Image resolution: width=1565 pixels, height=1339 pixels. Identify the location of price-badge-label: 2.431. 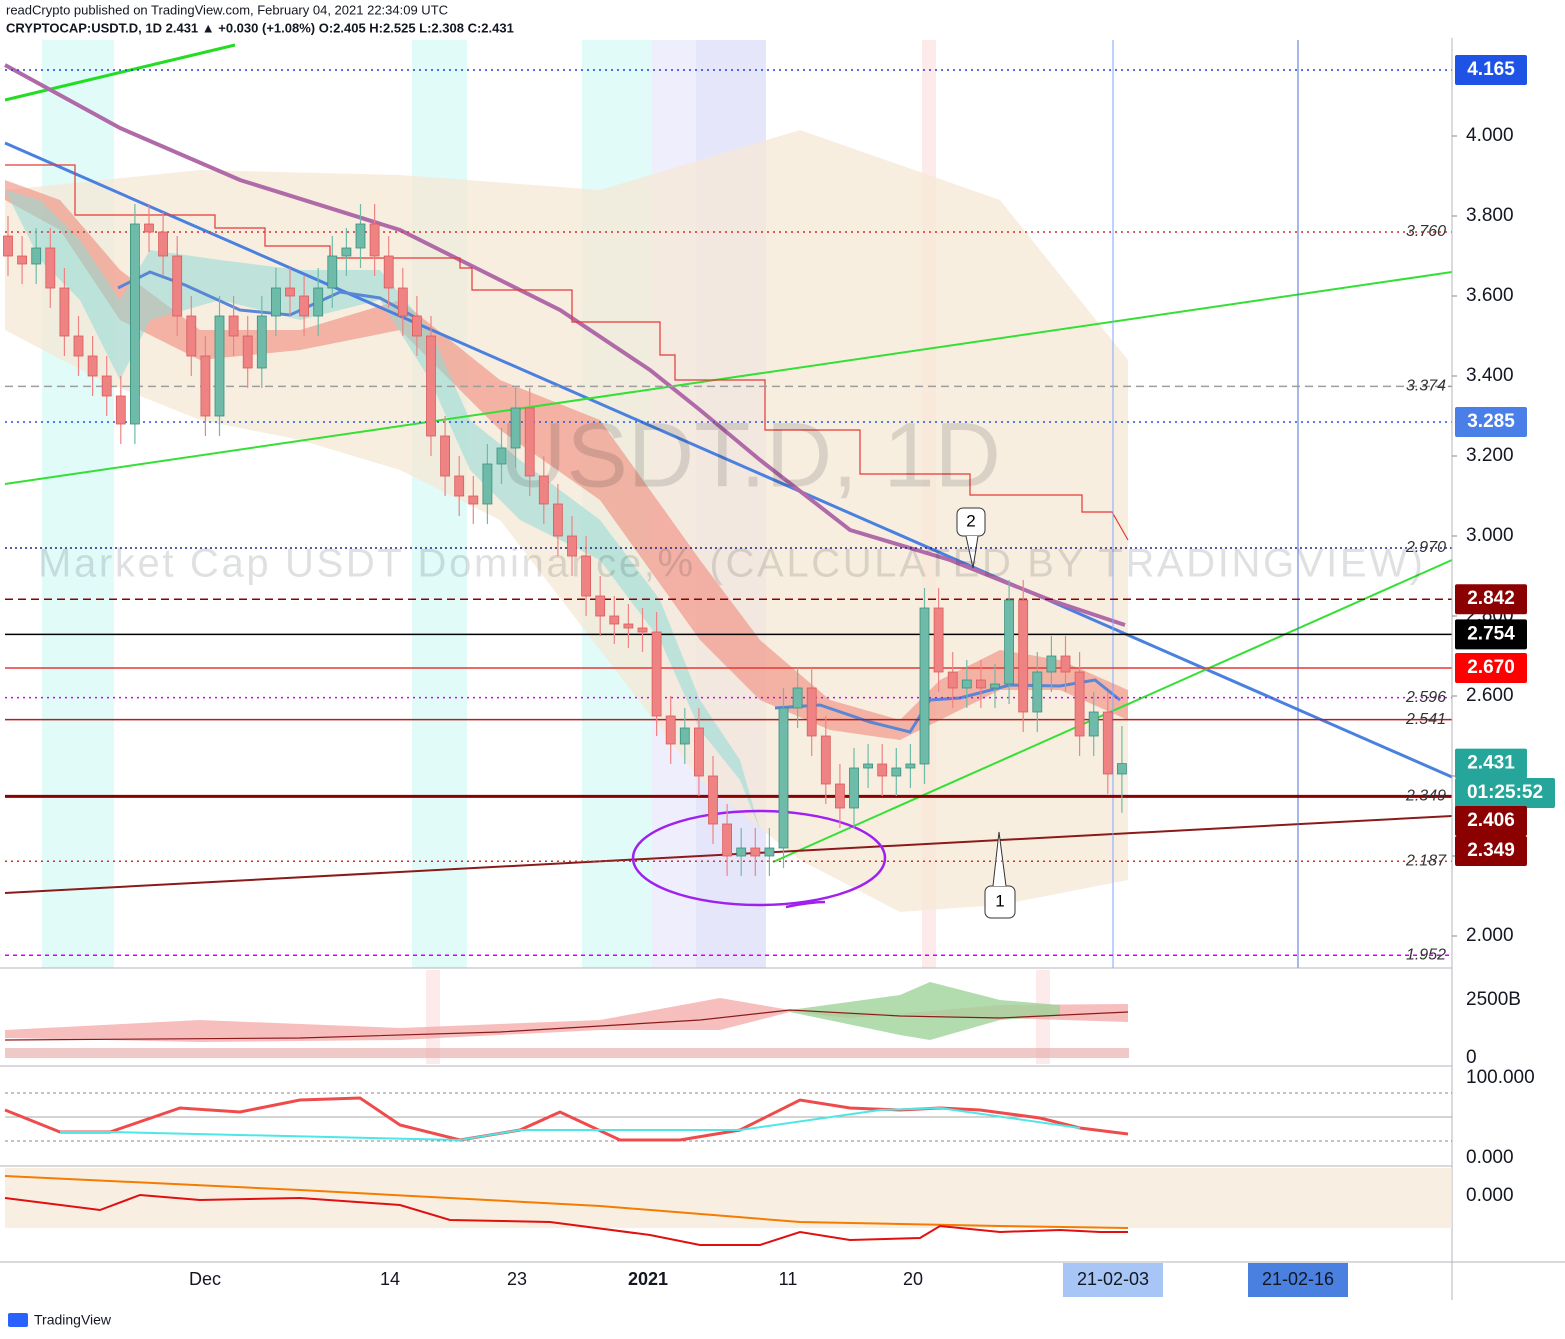
(1491, 763).